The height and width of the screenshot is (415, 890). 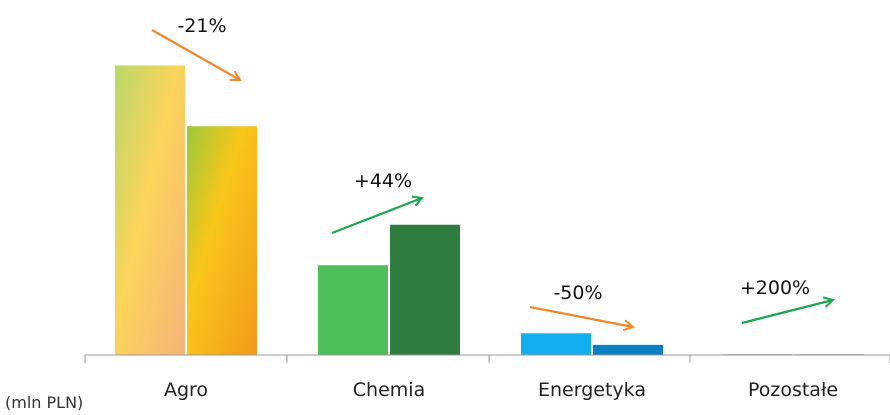 I want to click on change-arrow-energetyka, so click(x=581, y=316).